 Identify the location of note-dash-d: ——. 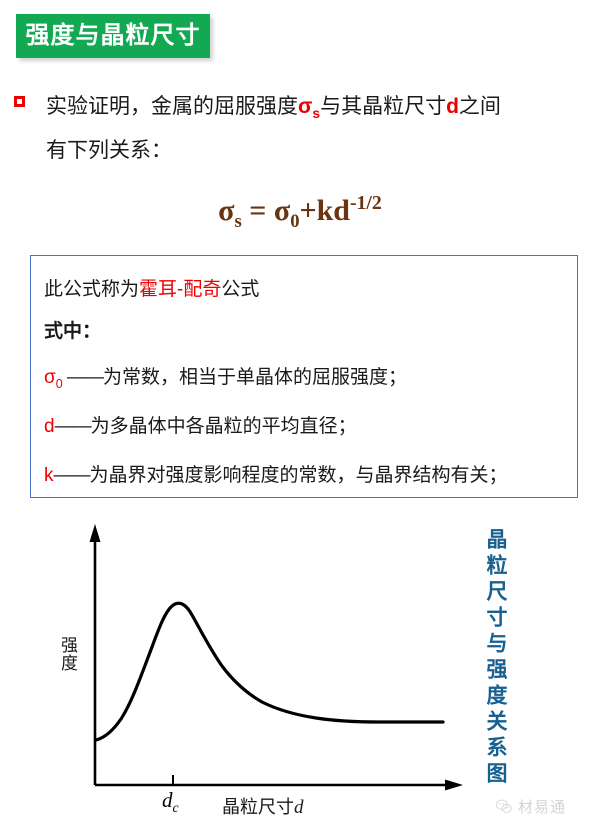
(73, 426).